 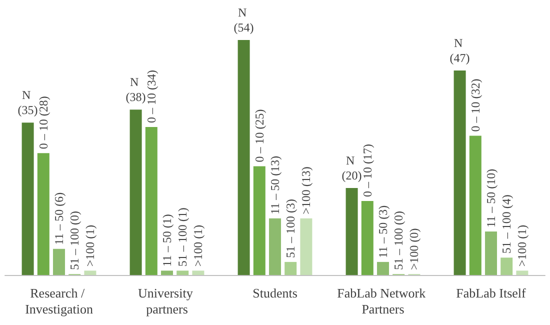 What do you see at coordinates (306, 190) in the screenshot?
I see `data-label: >100 (13)` at bounding box center [306, 190].